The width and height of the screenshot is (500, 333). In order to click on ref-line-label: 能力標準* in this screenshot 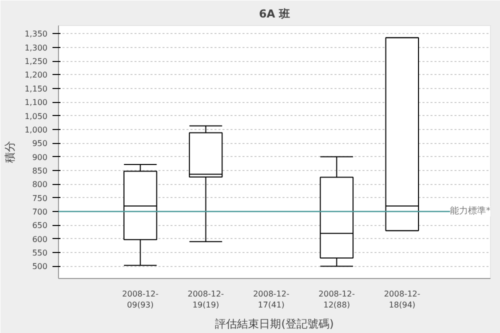, I will do `click(470, 210)`.